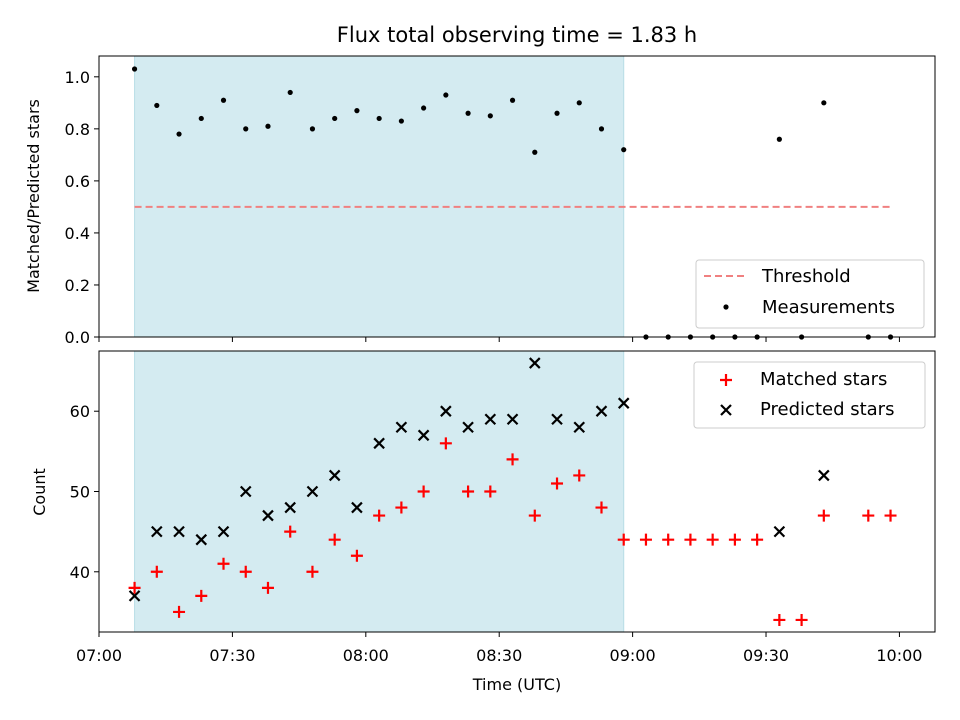 The height and width of the screenshot is (720, 960). What do you see at coordinates (232, 655) in the screenshot?
I see `x-tick-label: 07:30` at bounding box center [232, 655].